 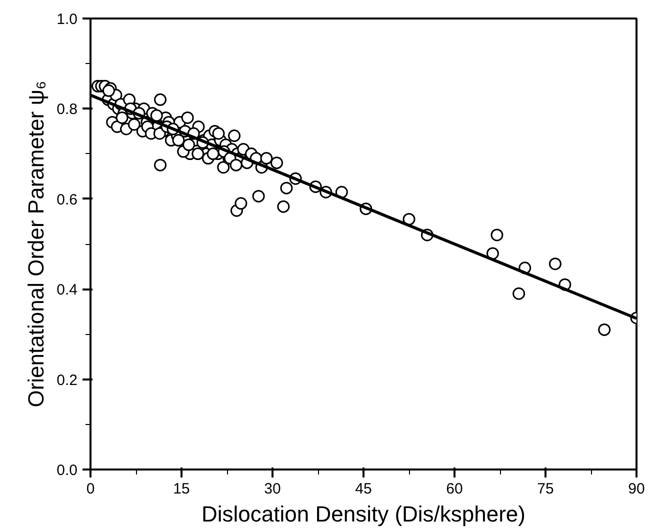 I want to click on y-tick-label: 0.2, so click(x=67, y=380).